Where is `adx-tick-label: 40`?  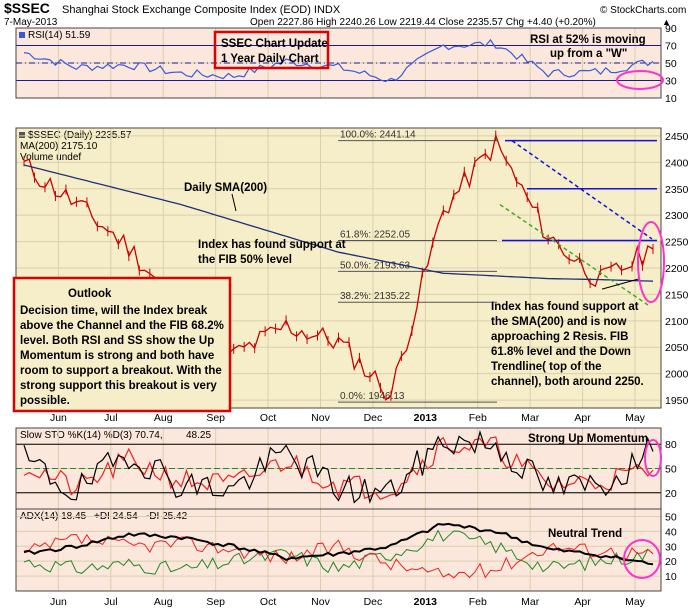 adx-tick-label: 40 is located at coordinates (671, 532).